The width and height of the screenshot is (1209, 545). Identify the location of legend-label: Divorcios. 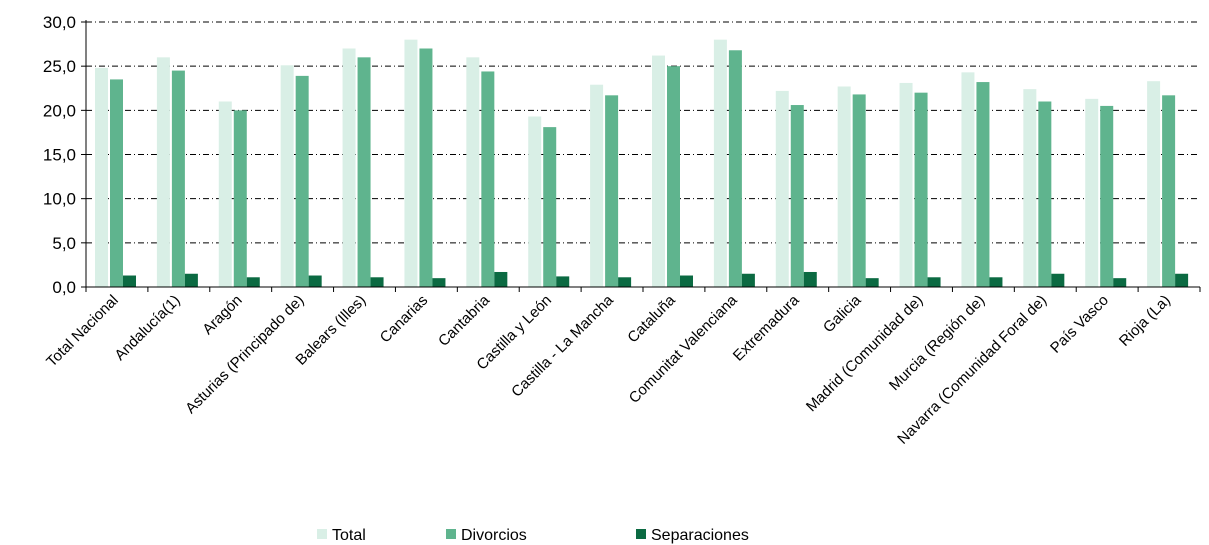
(494, 535).